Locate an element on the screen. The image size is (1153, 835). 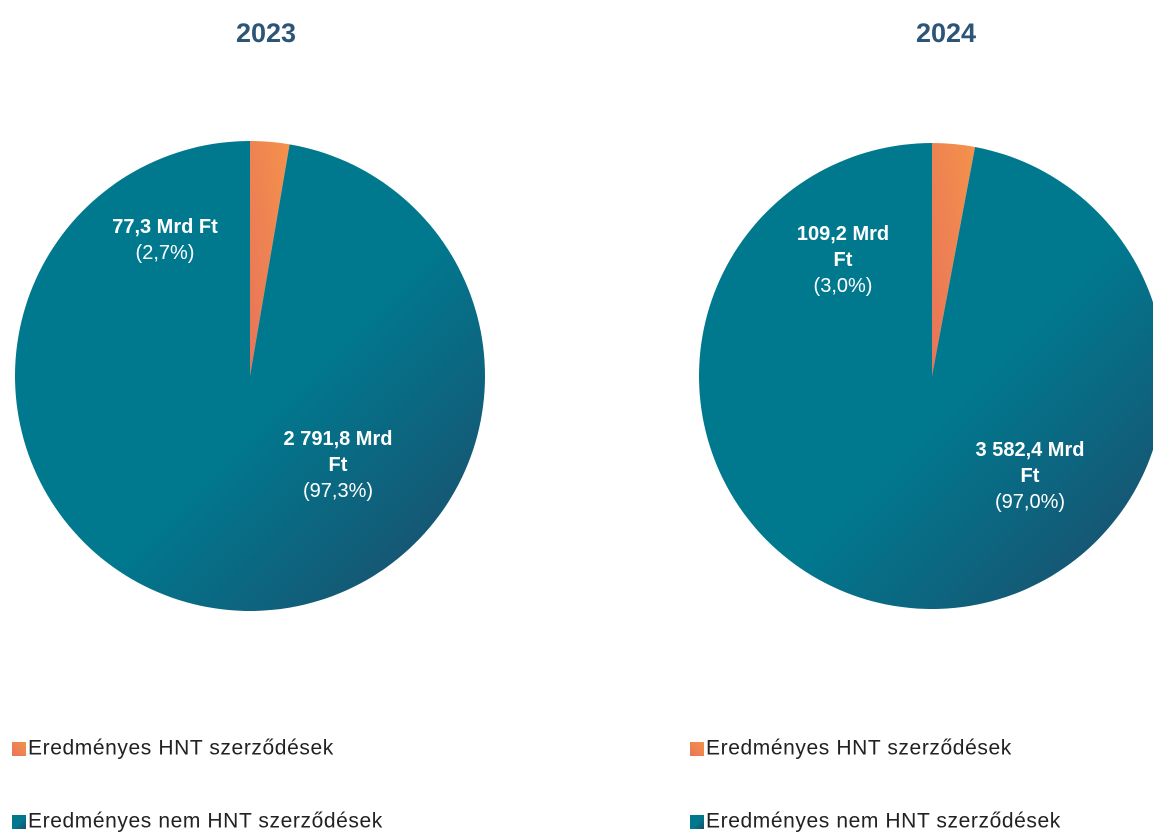
slice-value-label: 3 582,4 Mrd Ft is located at coordinates (1030, 463).